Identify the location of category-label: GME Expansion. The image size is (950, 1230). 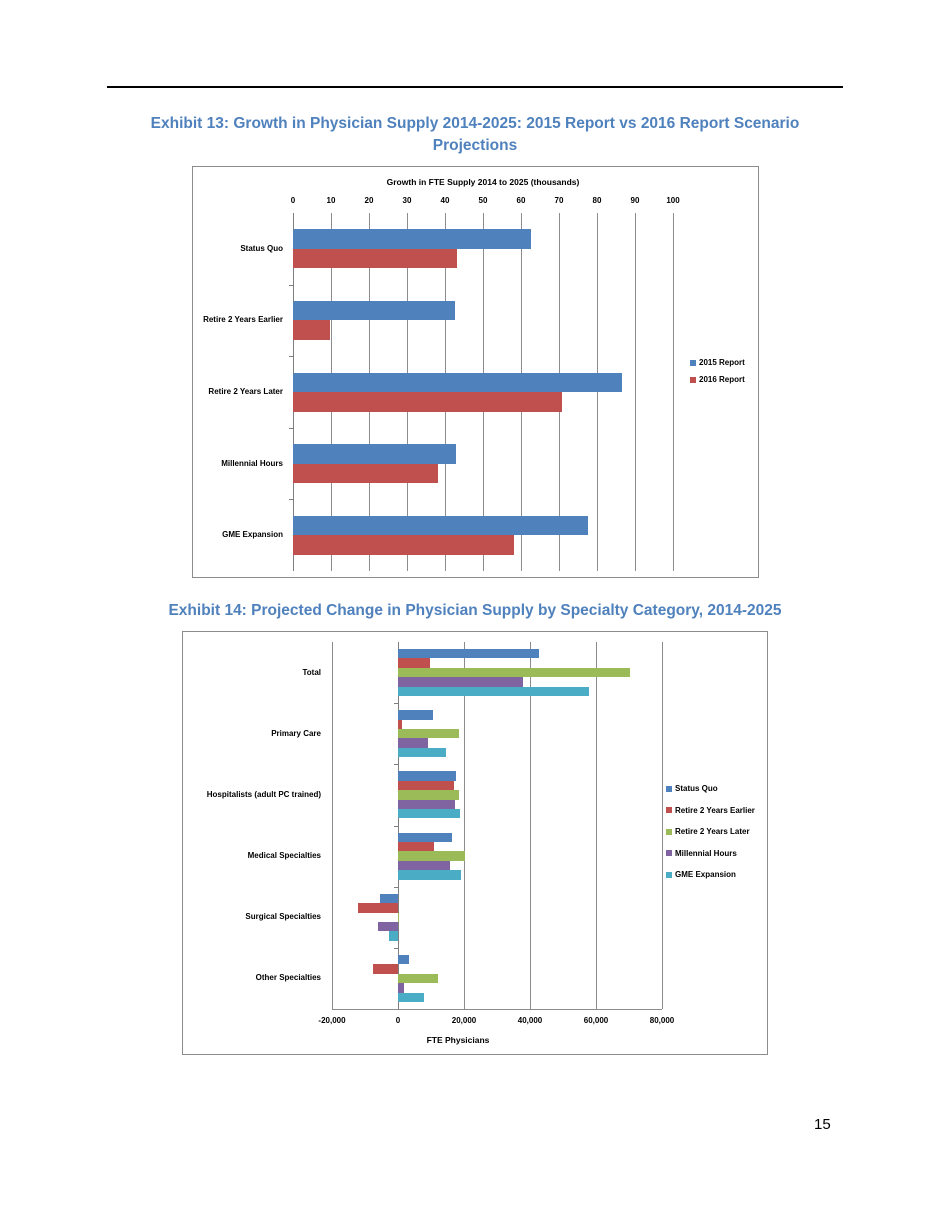
(252, 535).